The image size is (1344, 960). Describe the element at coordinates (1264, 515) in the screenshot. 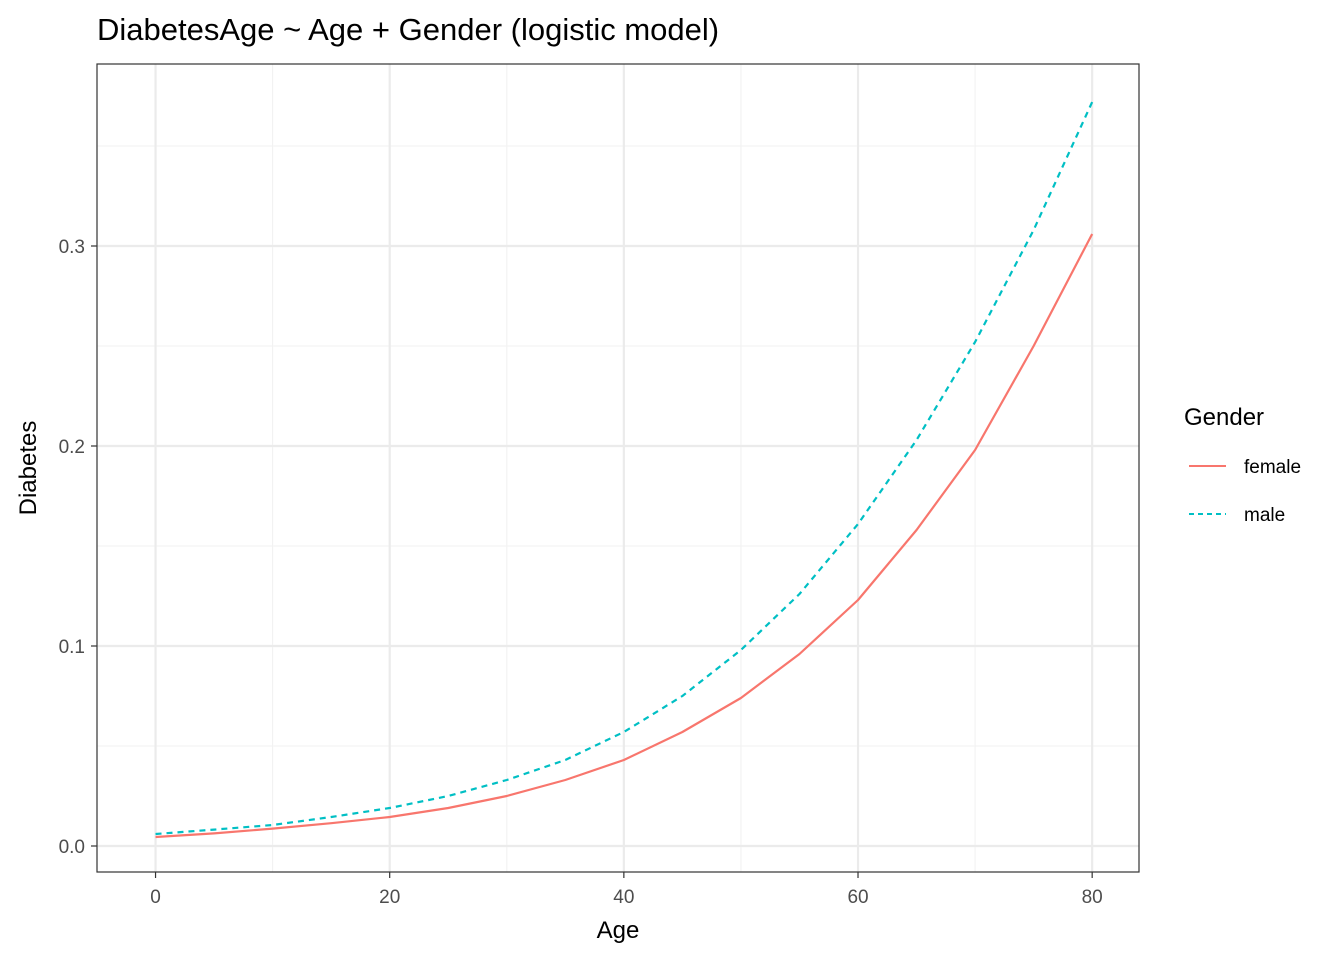

I see `legend-label-male: male` at that location.